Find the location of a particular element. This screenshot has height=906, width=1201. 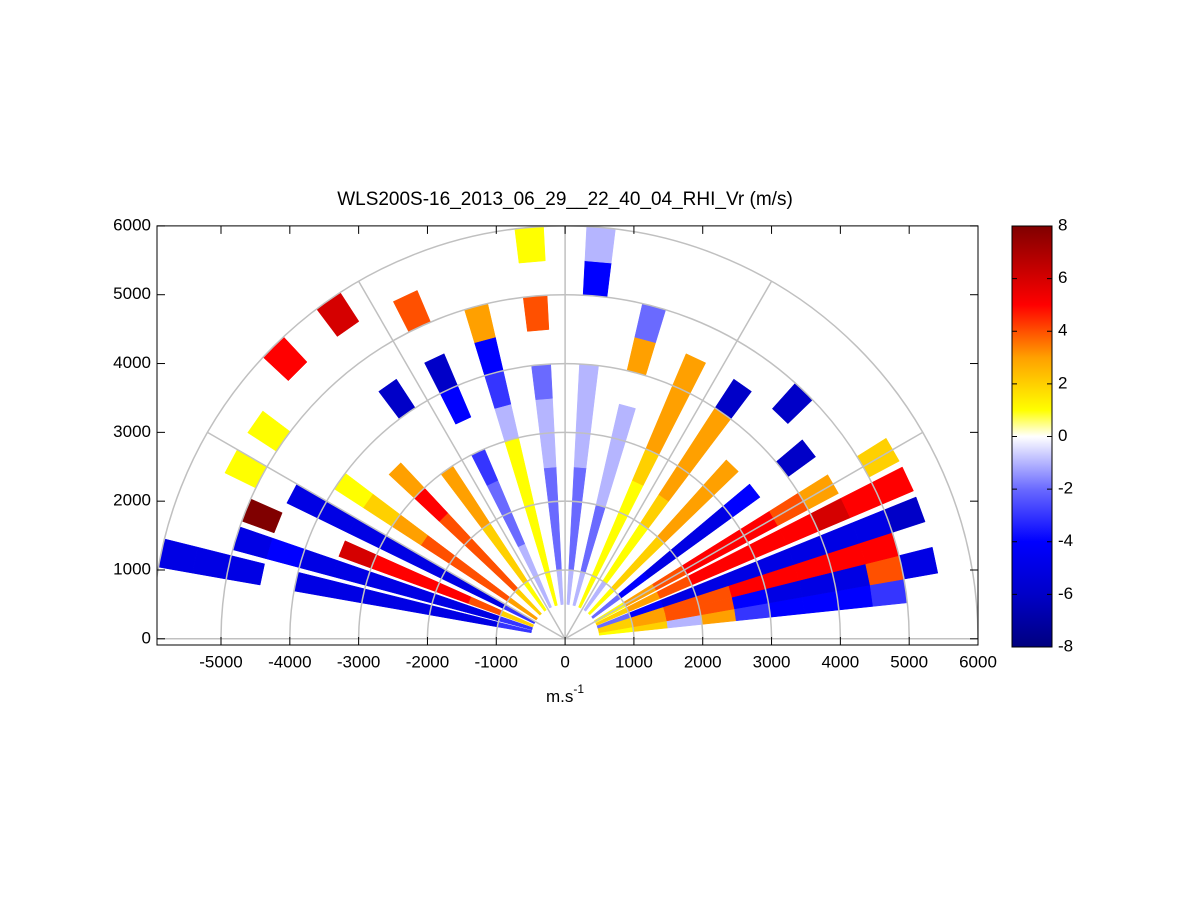

y-tick-label: 6000 is located at coordinates (132, 224).